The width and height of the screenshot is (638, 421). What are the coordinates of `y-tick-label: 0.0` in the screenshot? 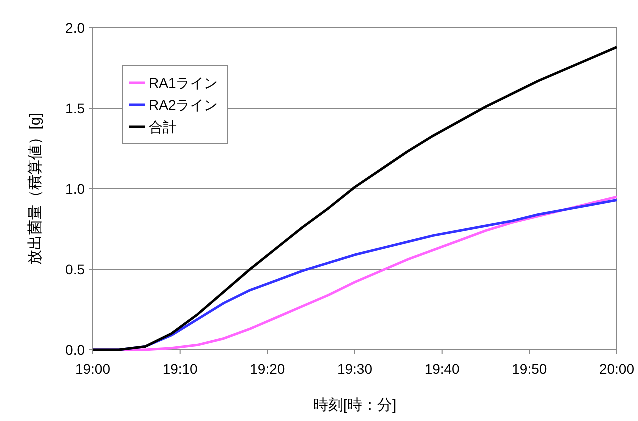 It's located at (76, 350).